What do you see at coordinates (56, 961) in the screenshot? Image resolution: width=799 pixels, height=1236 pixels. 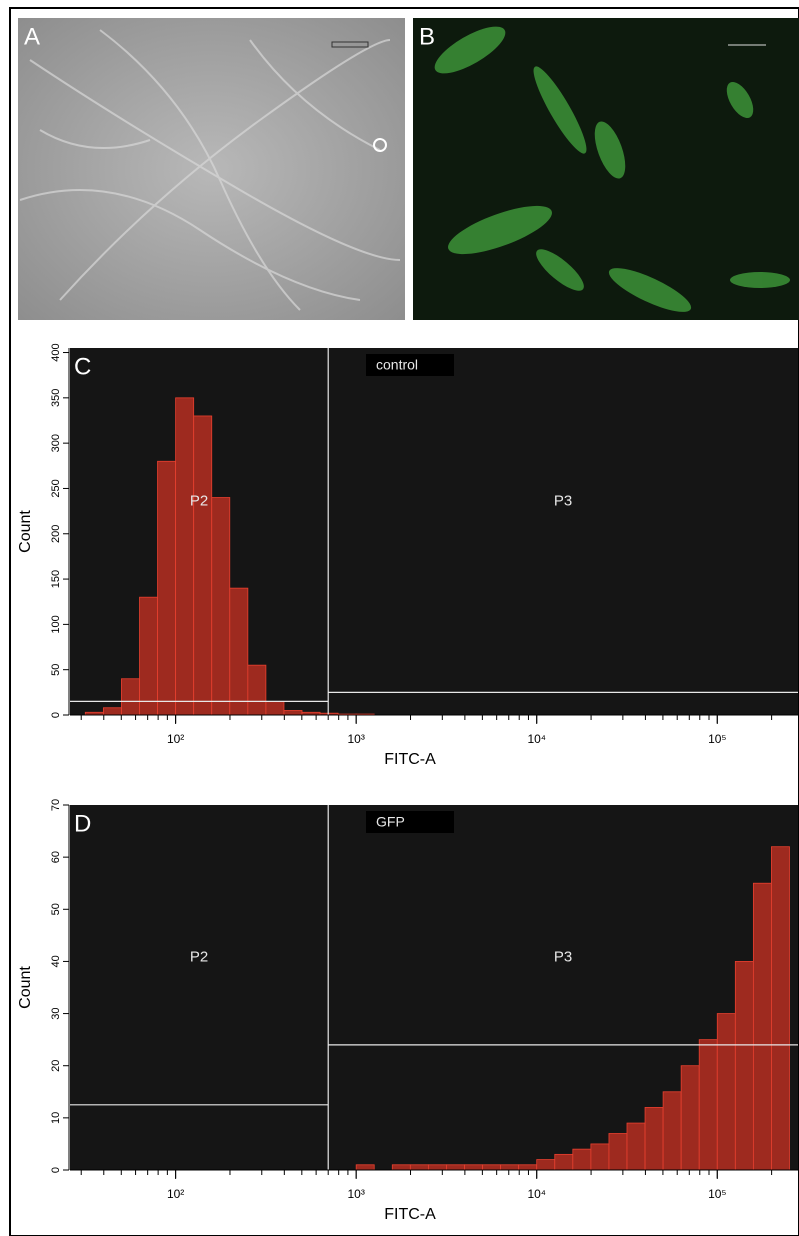 I see `y-tick-label: 40` at bounding box center [56, 961].